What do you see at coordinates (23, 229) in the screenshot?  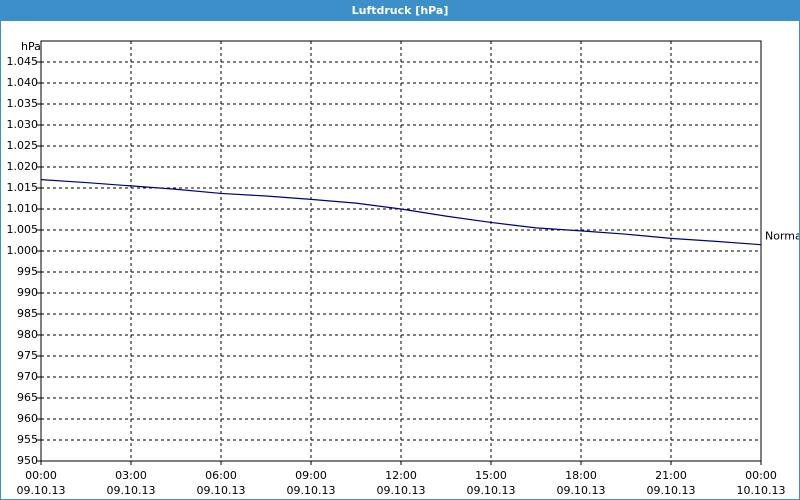 I see `y-tick-label: 1.005` at bounding box center [23, 229].